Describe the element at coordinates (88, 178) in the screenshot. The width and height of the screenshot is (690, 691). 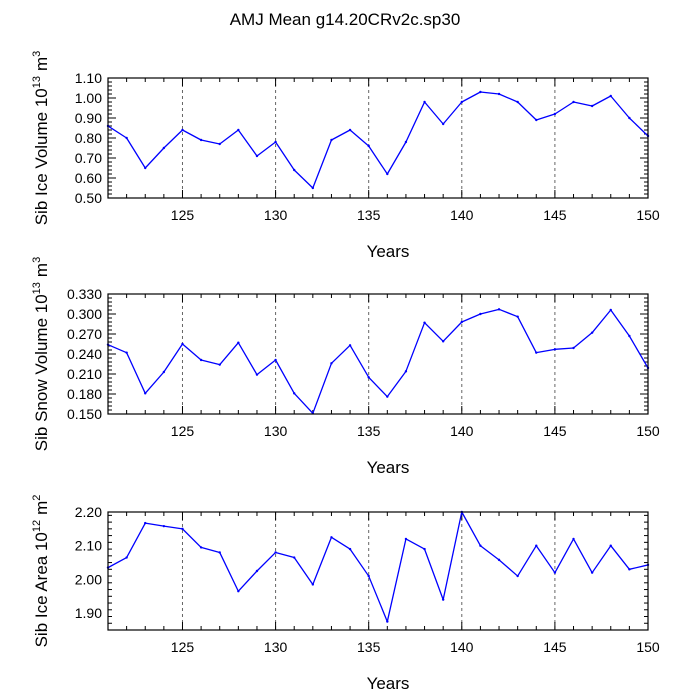
I see `y-tick-label: 0.60` at that location.